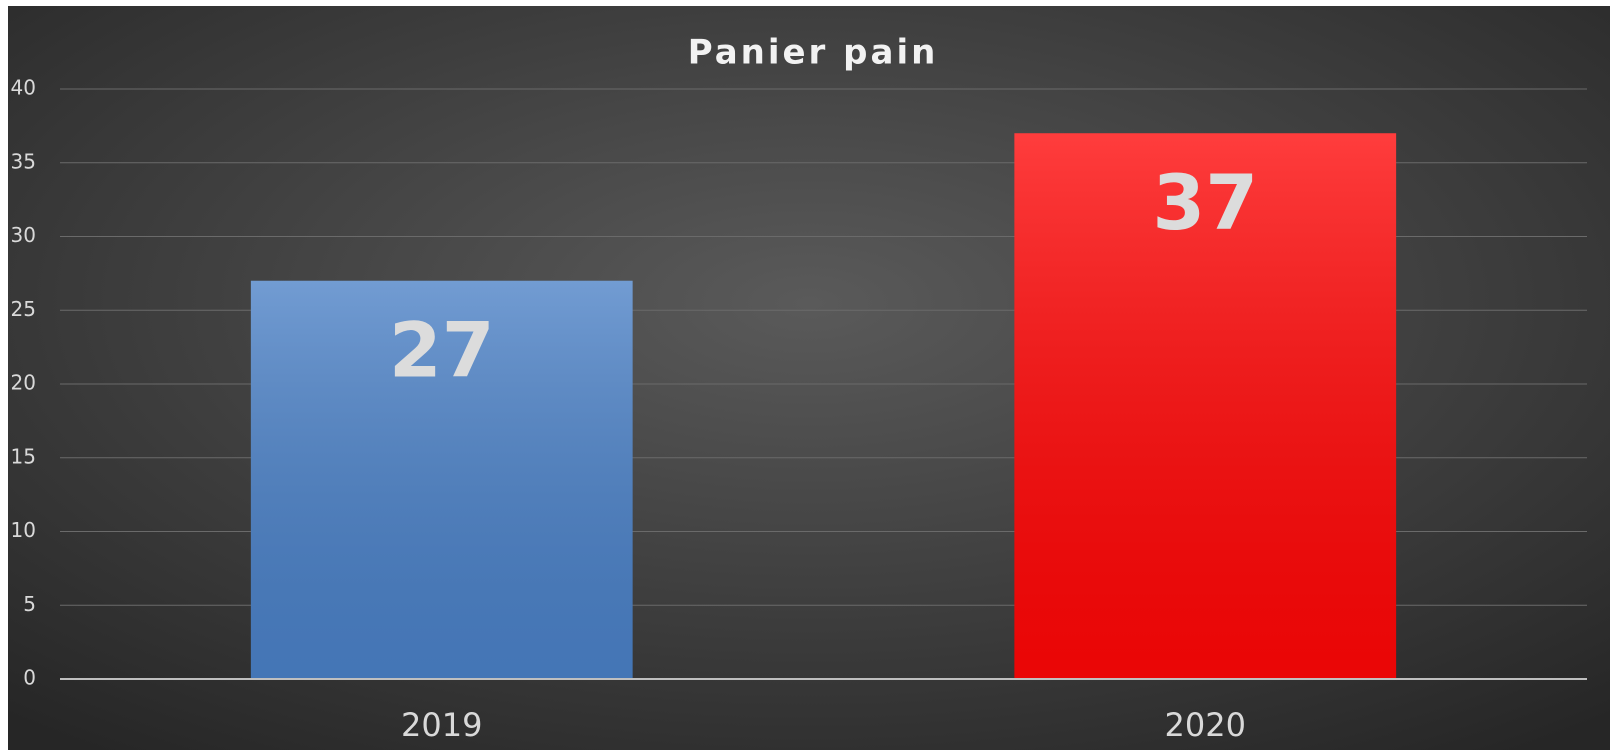 This screenshot has height=750, width=1610. What do you see at coordinates (29, 604) in the screenshot?
I see `y-tick-label: 5` at bounding box center [29, 604].